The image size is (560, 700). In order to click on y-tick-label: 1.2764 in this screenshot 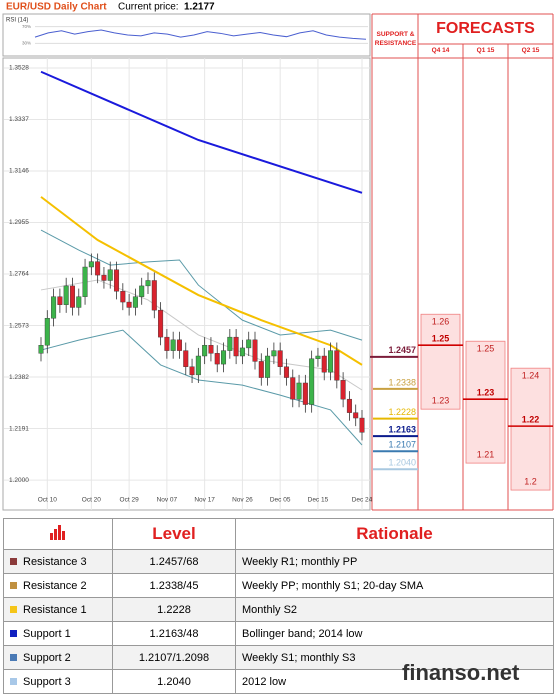, I will do `click(19, 274)`.